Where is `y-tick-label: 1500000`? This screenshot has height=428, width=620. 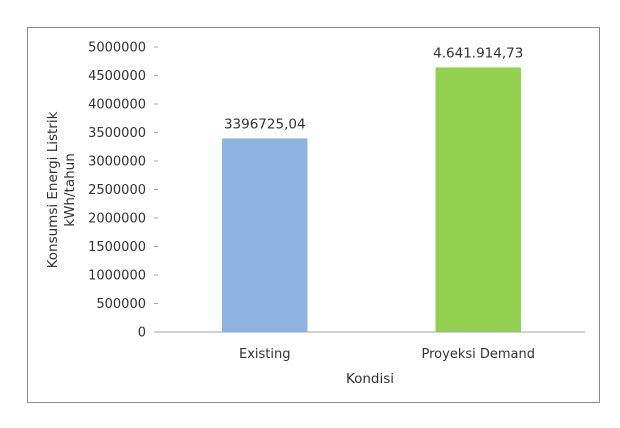
y-tick-label: 1500000 is located at coordinates (117, 247).